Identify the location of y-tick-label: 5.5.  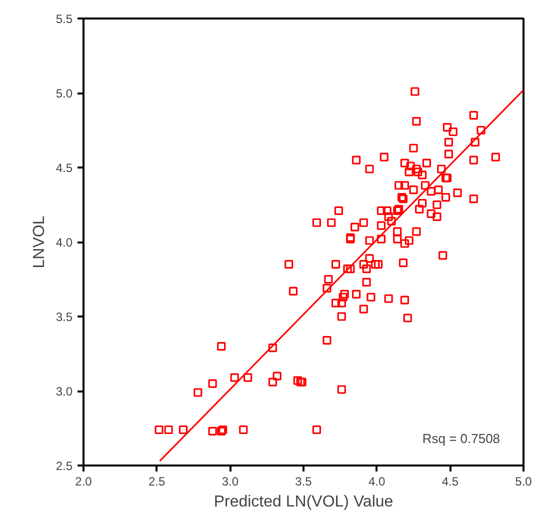
(64, 19).